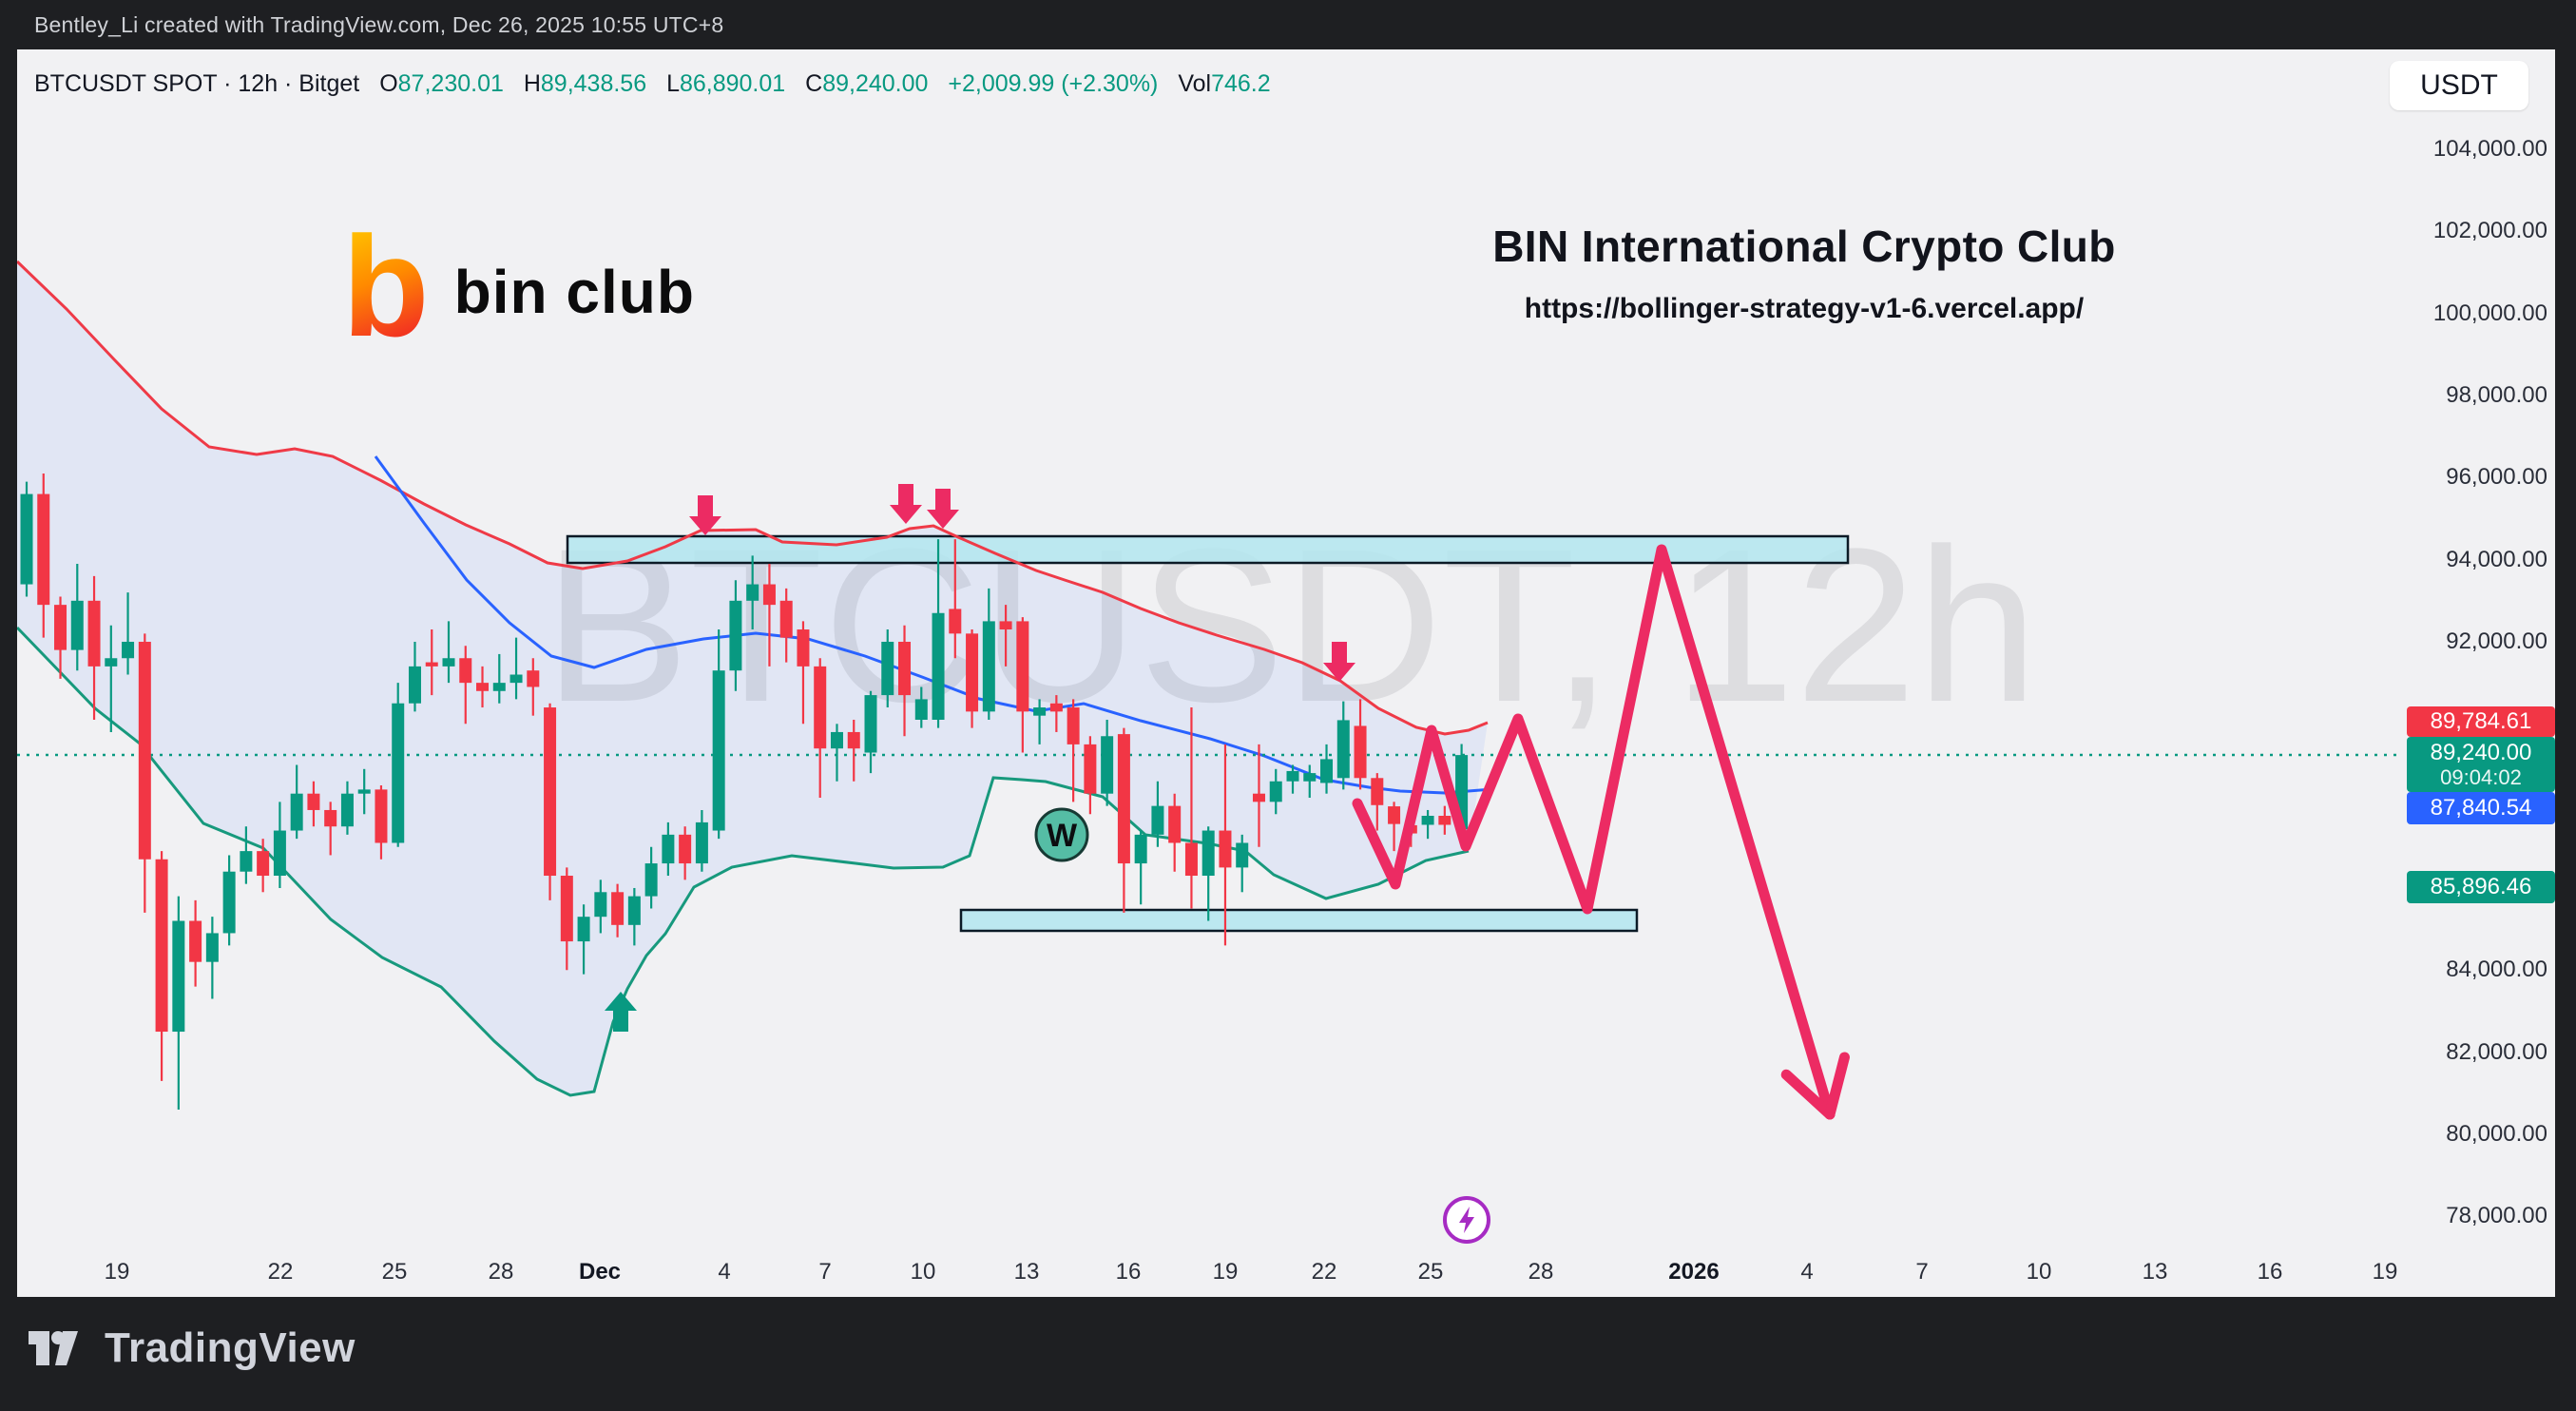 This screenshot has width=2576, height=1411. I want to click on currency-toggle-button: USDT, so click(2459, 86).